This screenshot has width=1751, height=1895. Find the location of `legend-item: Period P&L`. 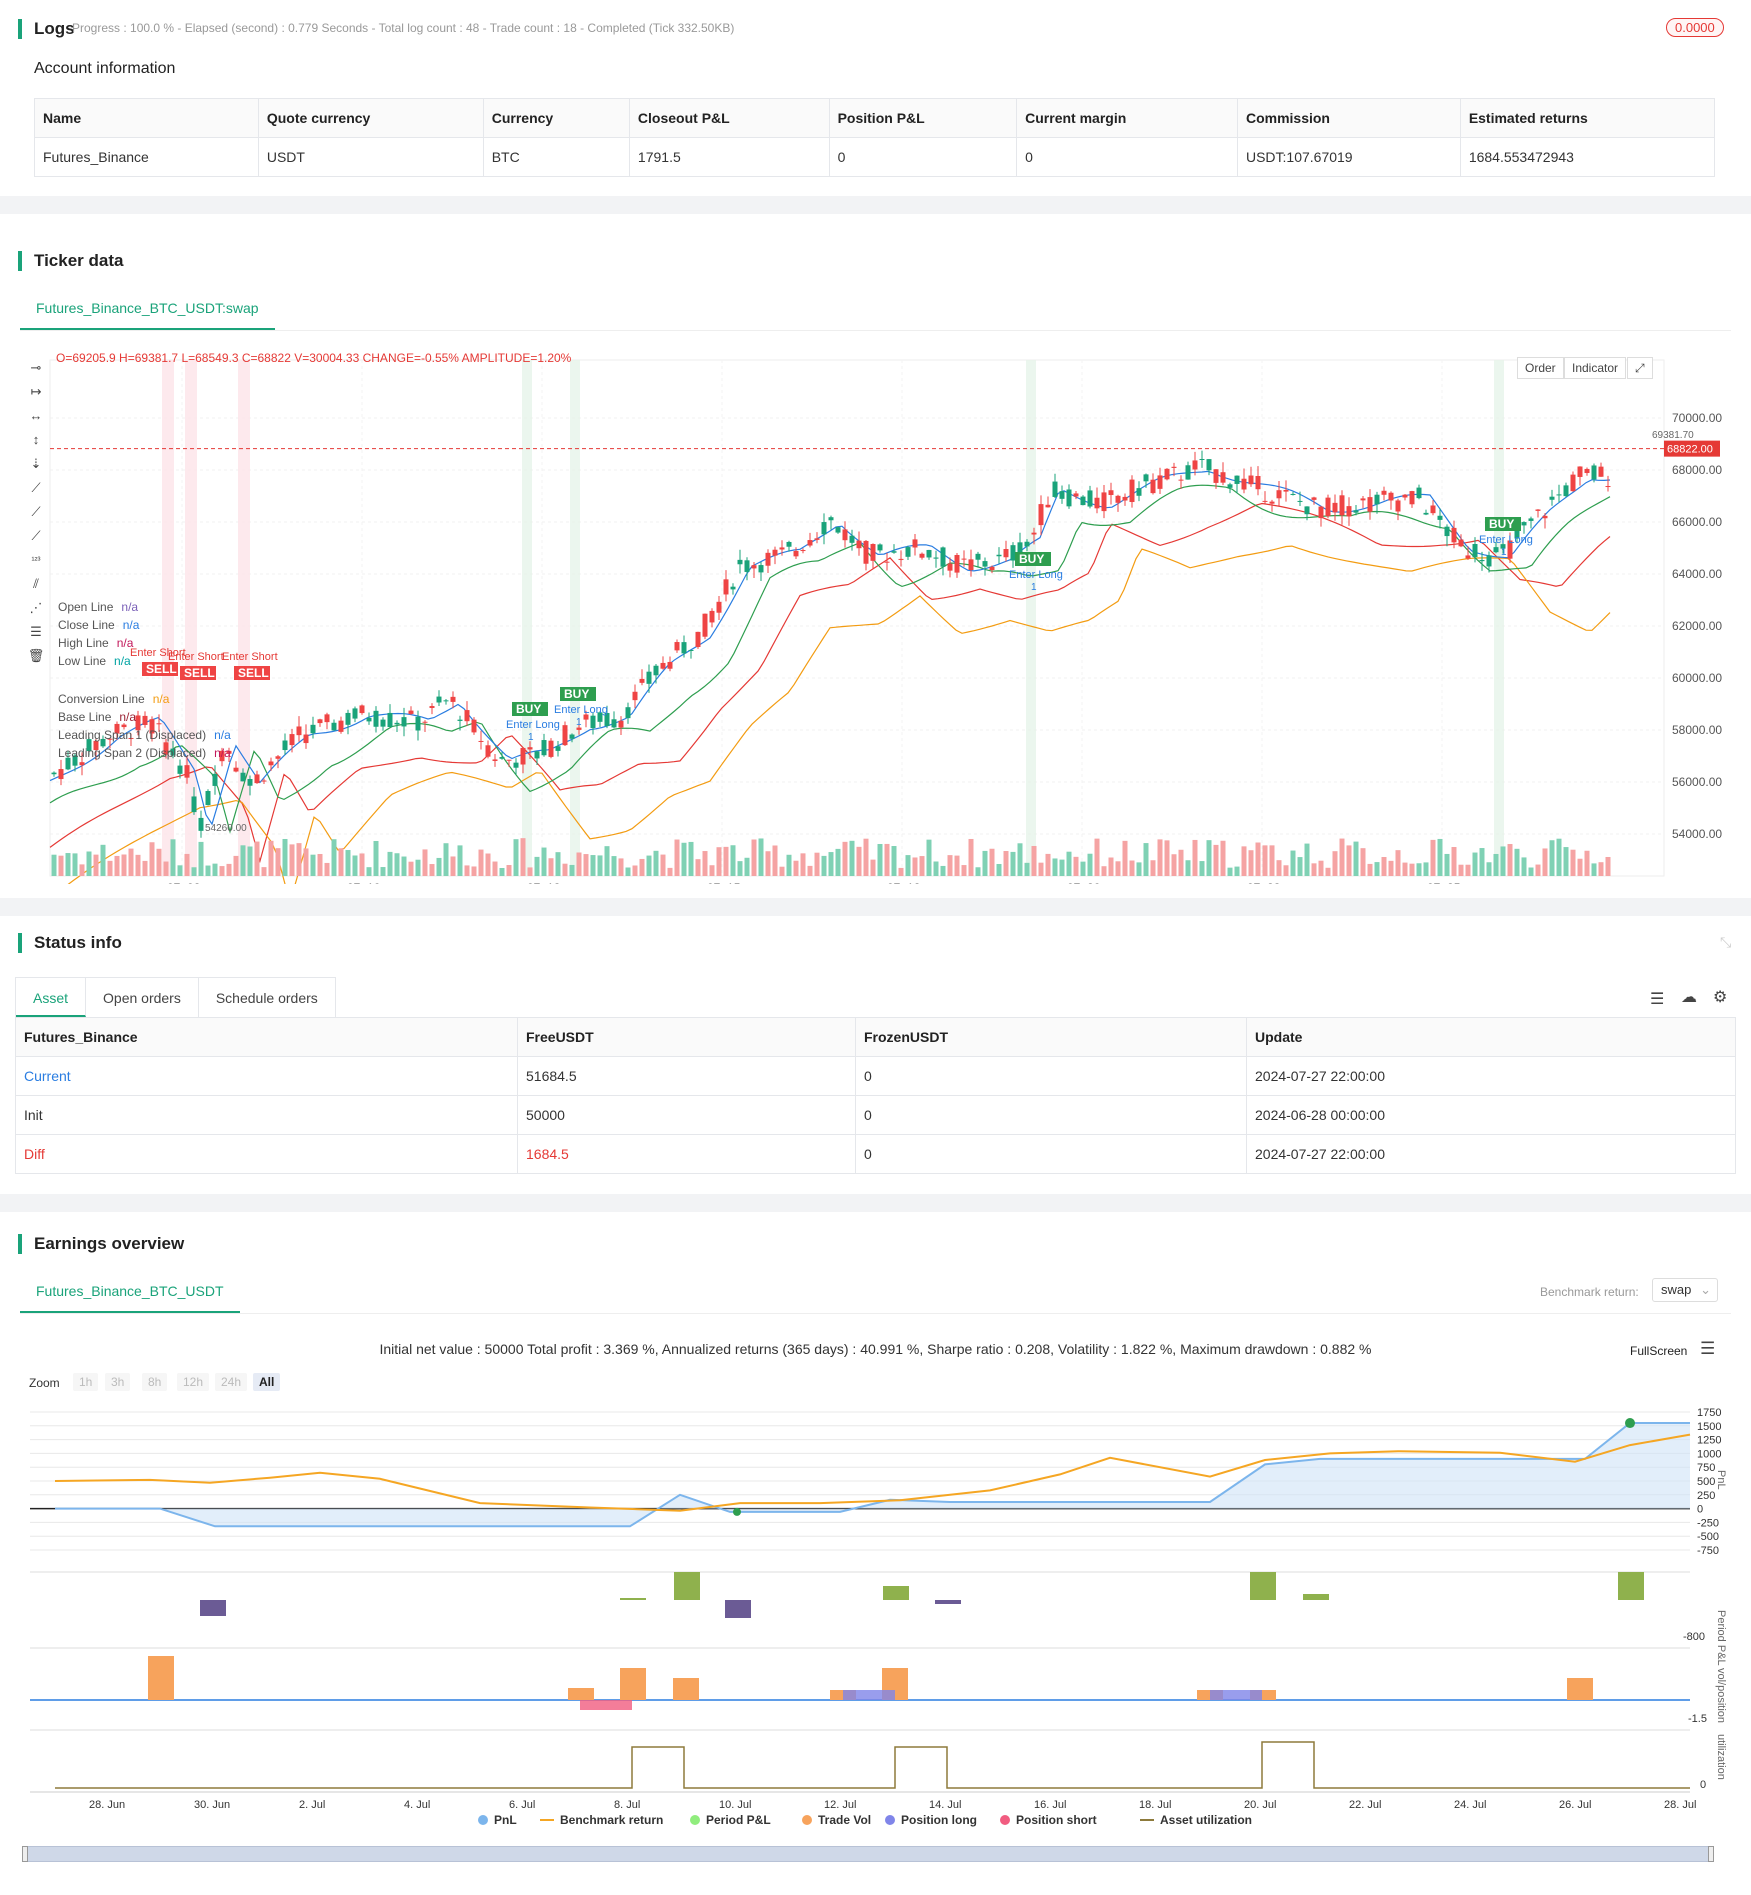

legend-item: Period P&L is located at coordinates (730, 1820).